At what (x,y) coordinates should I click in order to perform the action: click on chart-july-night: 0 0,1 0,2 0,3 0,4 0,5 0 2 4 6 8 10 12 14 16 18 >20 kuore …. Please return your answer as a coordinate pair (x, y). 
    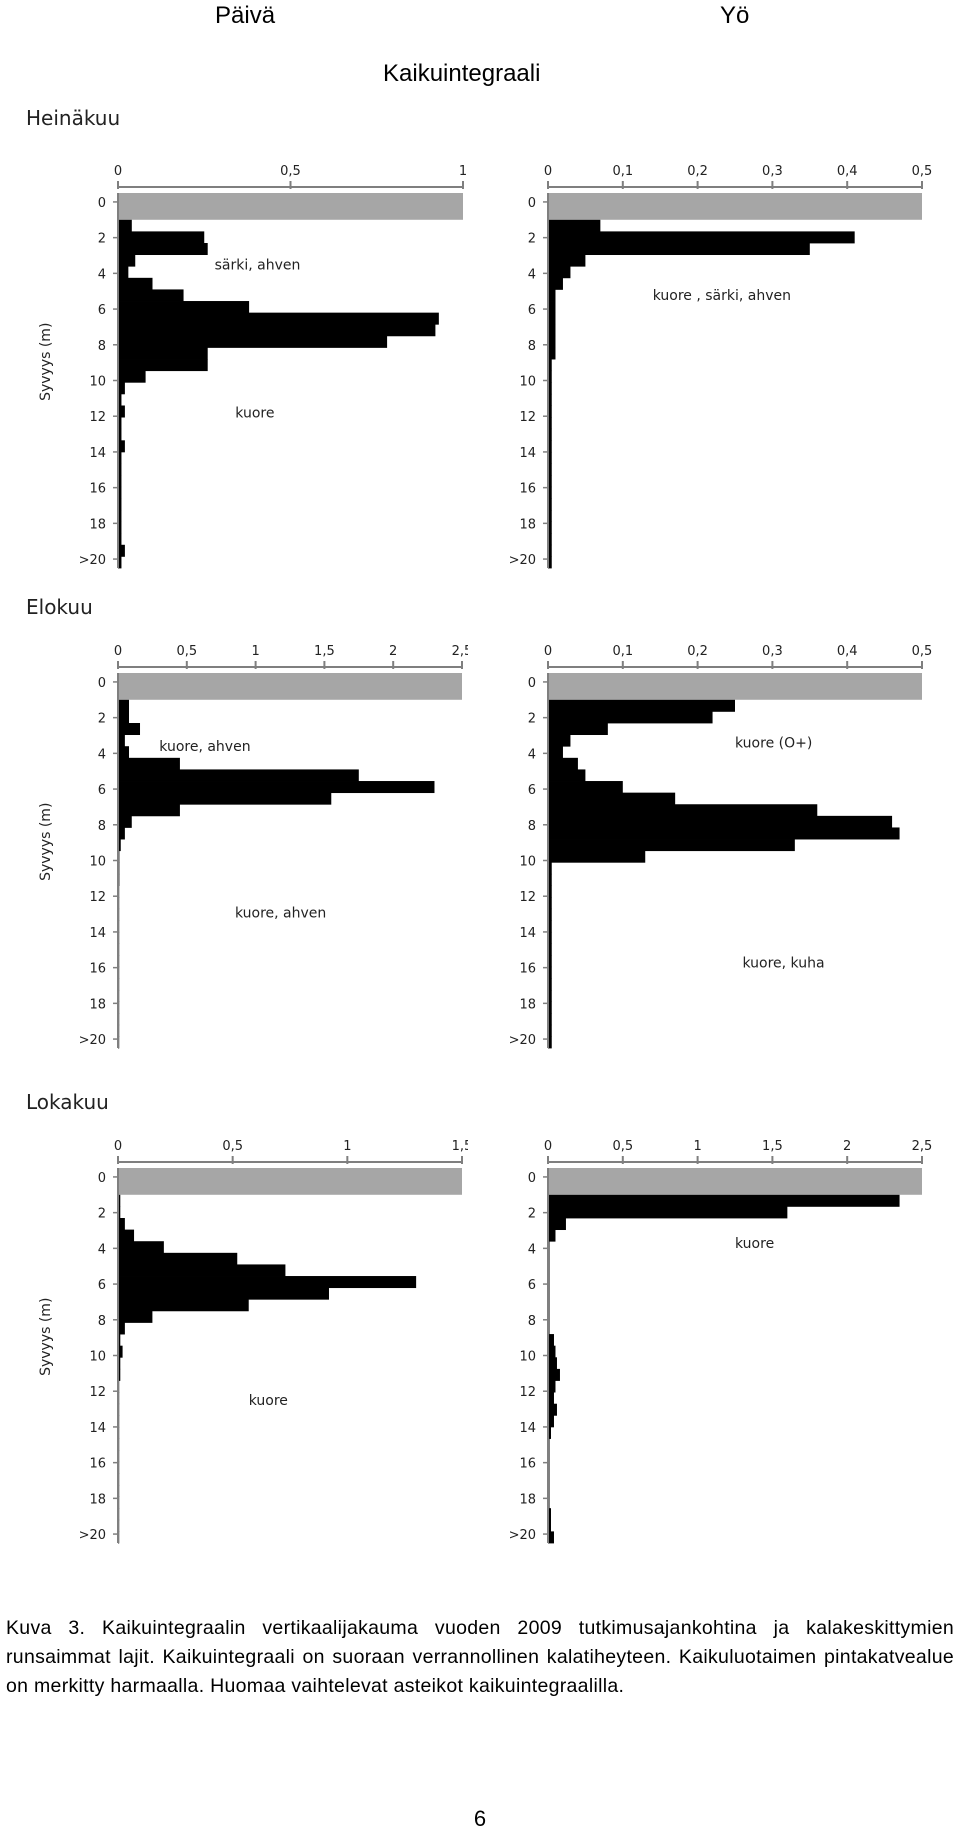
    Looking at the image, I should click on (720, 366).